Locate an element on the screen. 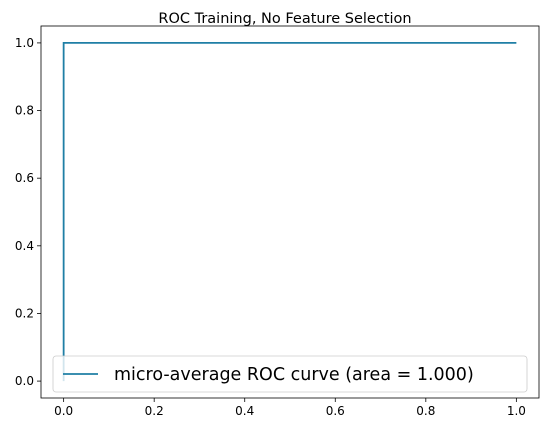 The height and width of the screenshot is (435, 547). legend-label: micro-average ROC curve (area = 1.000) is located at coordinates (294, 375).